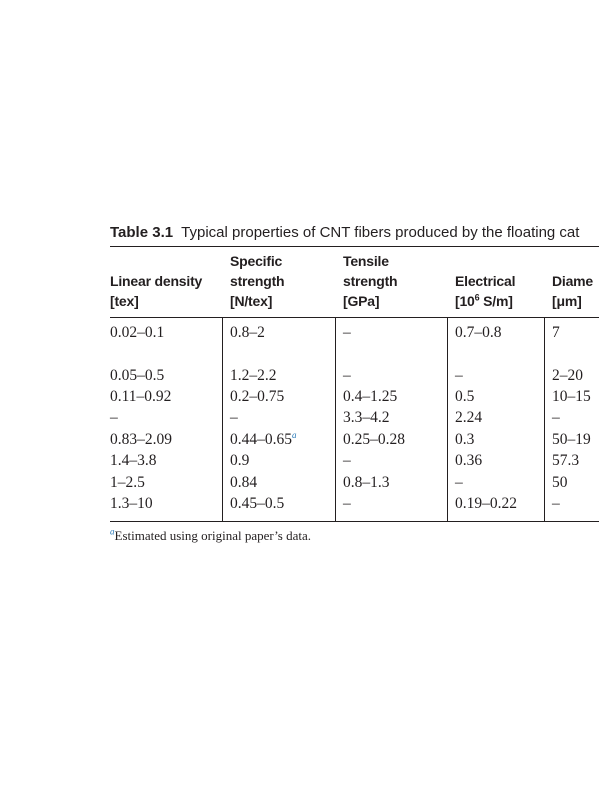 The height and width of the screenshot is (800, 599). Describe the element at coordinates (496, 301) in the screenshot. I see `header-text: S/m]` at that location.